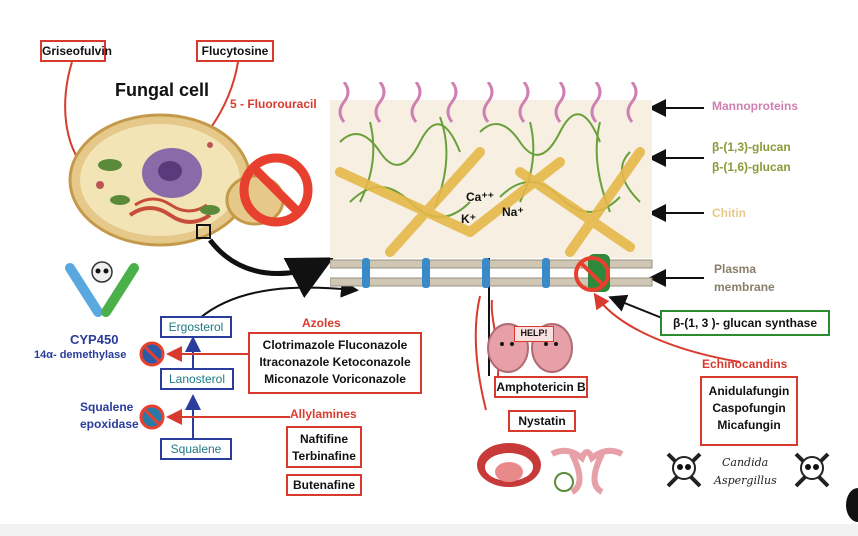 The image size is (858, 536). Describe the element at coordinates (176, 180) in the screenshot. I see `fungal-cell-illustration` at that location.